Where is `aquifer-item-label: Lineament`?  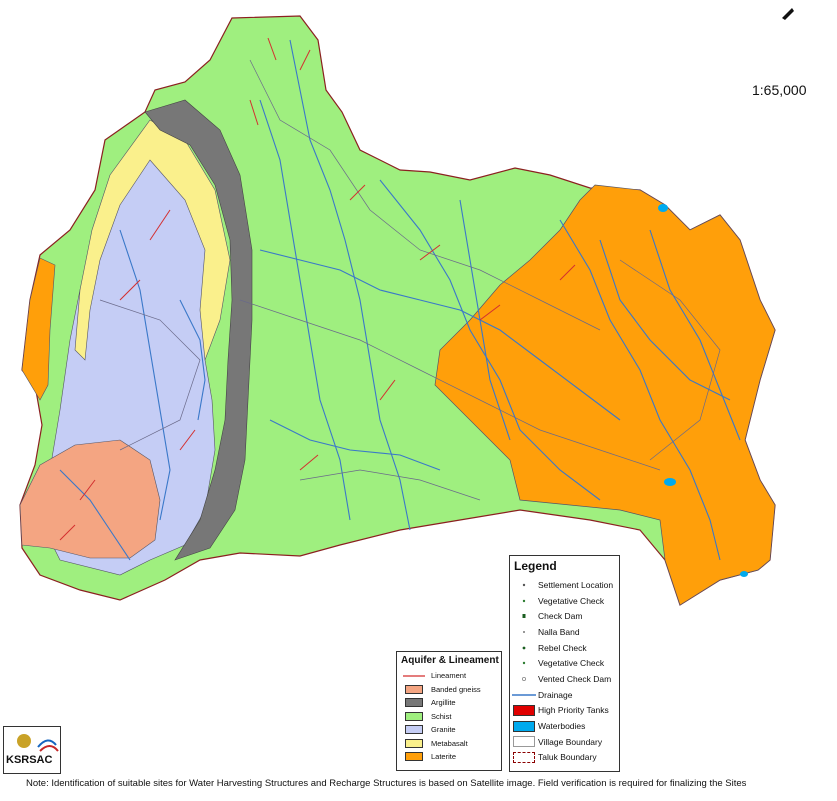 aquifer-item-label: Lineament is located at coordinates (449, 676).